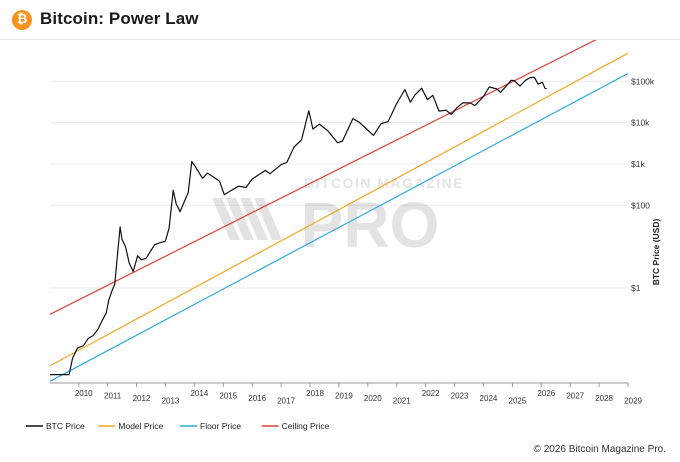 This screenshot has width=680, height=462. What do you see at coordinates (65, 426) in the screenshot?
I see `legend-label: BTC Price` at bounding box center [65, 426].